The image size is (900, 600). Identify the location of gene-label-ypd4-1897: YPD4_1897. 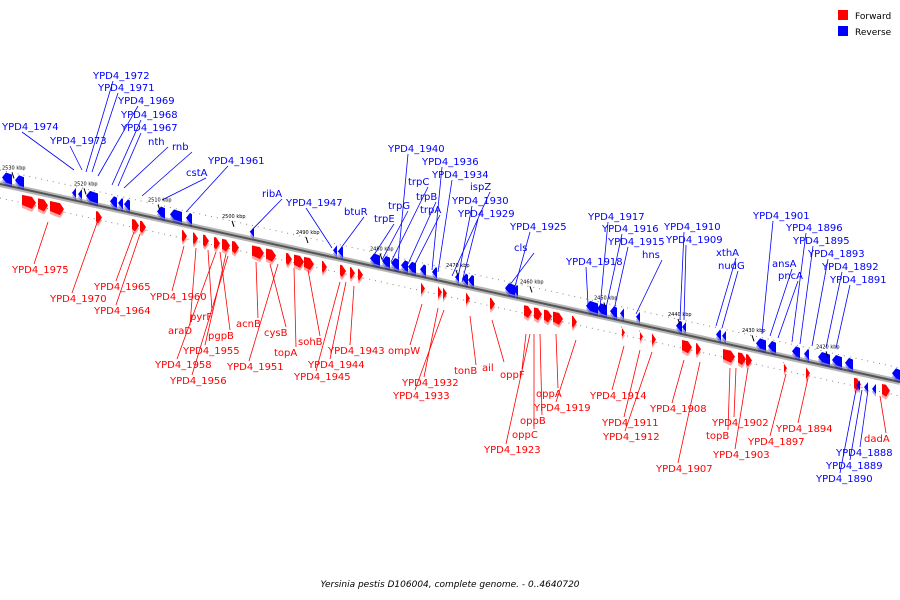
(776, 442).